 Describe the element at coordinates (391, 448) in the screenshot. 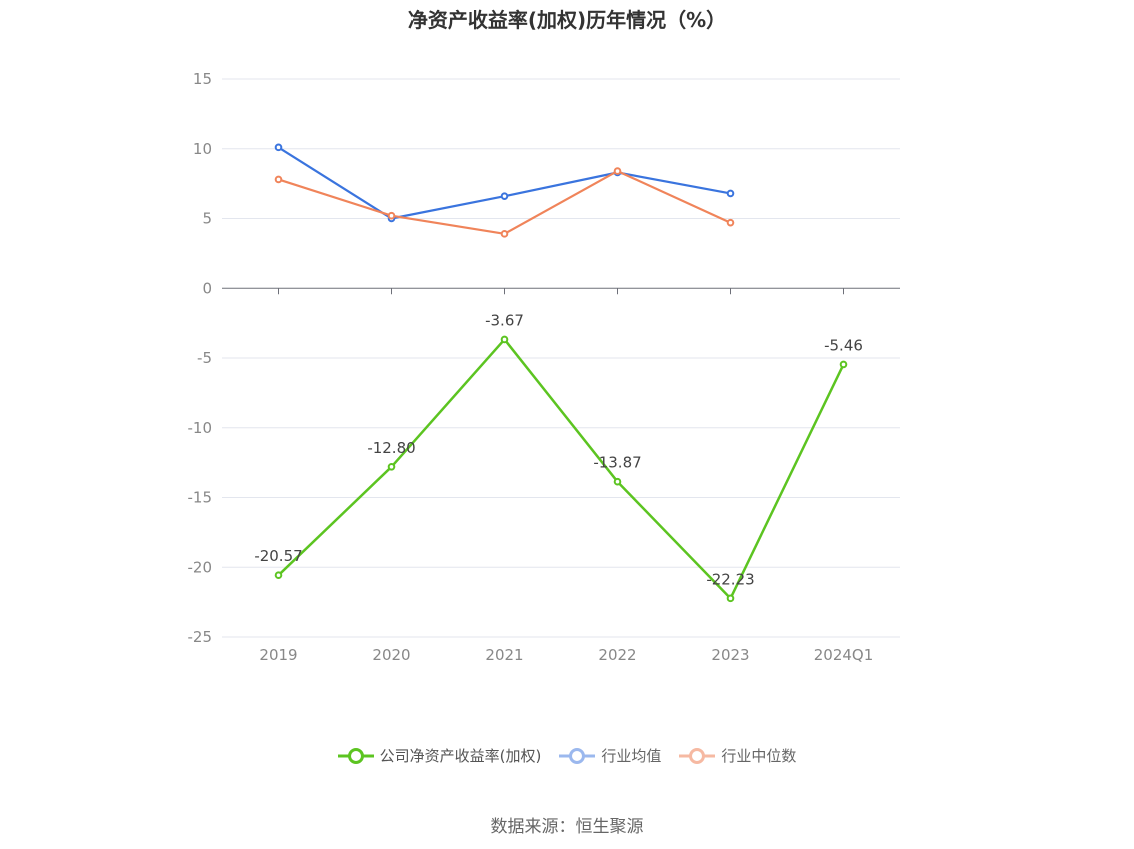

I see `data-label: -12.80` at that location.